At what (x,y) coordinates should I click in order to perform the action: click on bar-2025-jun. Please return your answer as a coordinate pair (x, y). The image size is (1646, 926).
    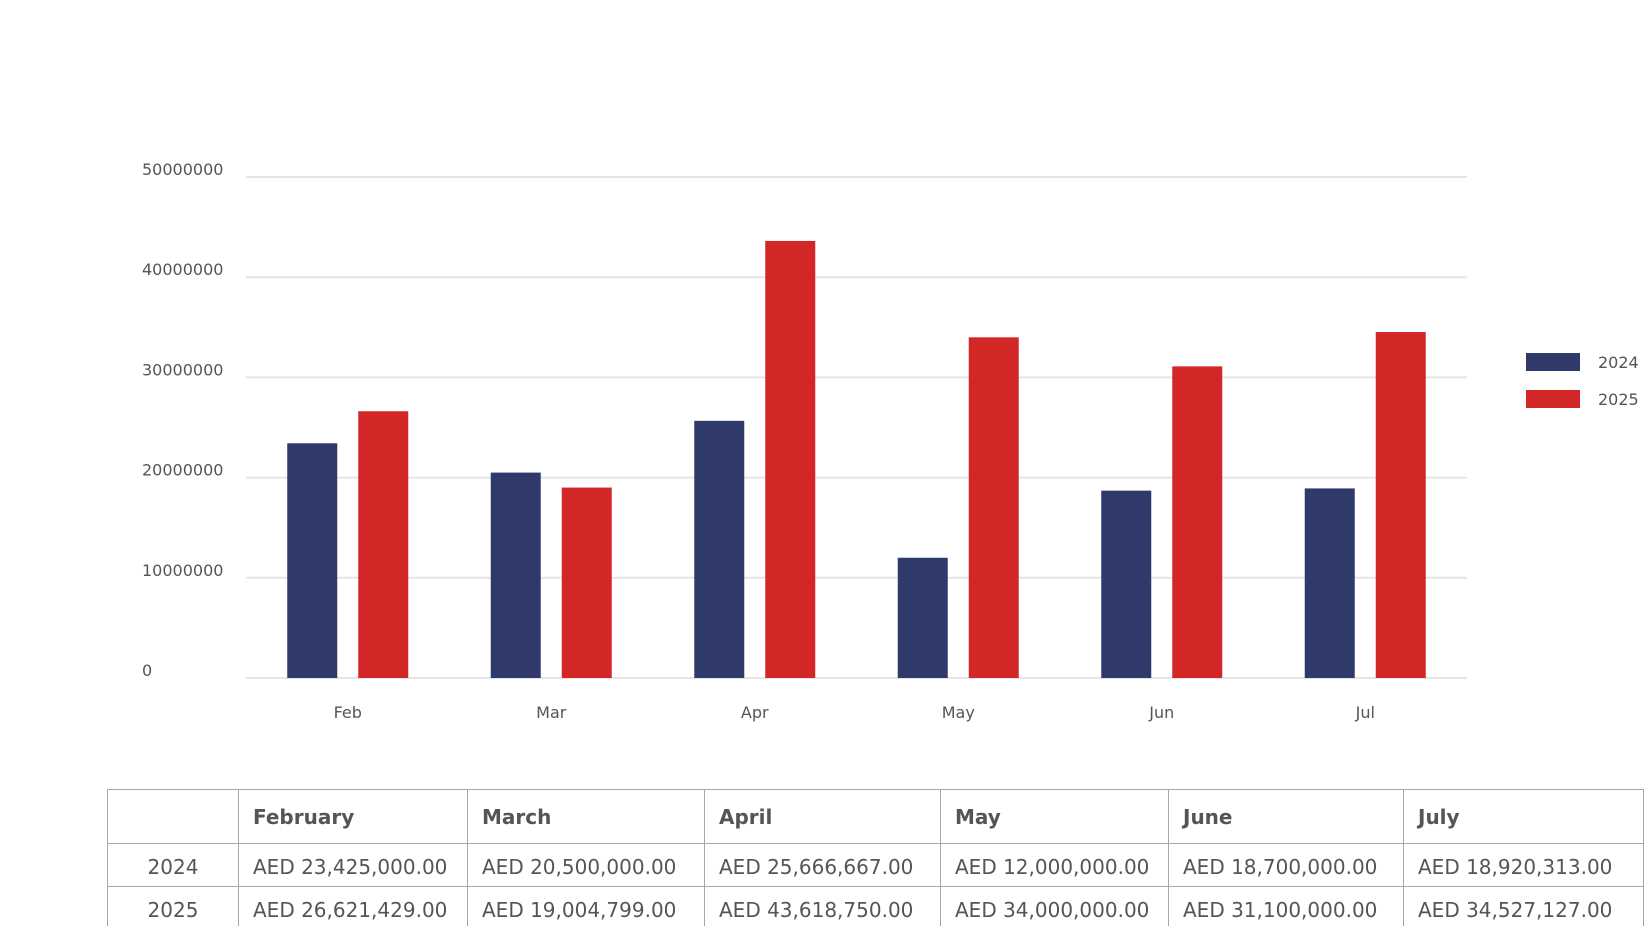
    Looking at the image, I should click on (1197, 522).